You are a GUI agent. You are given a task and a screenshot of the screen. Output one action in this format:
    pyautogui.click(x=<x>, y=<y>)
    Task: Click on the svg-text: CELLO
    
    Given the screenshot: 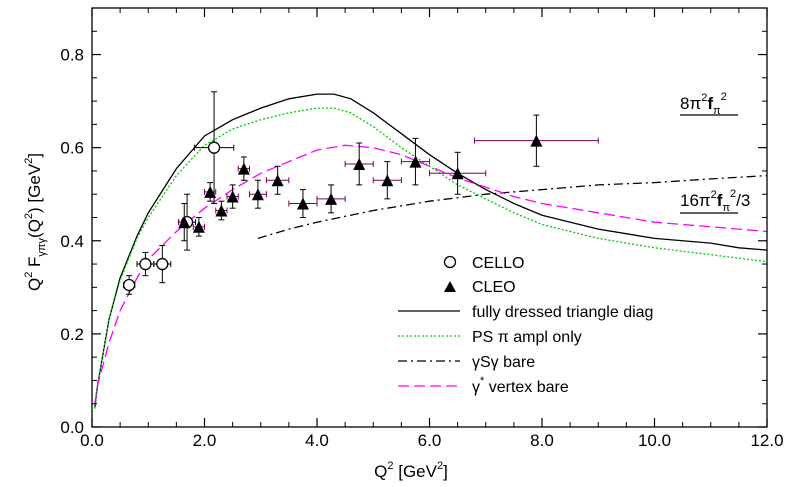 What is the action you would take?
    pyautogui.click(x=498, y=263)
    